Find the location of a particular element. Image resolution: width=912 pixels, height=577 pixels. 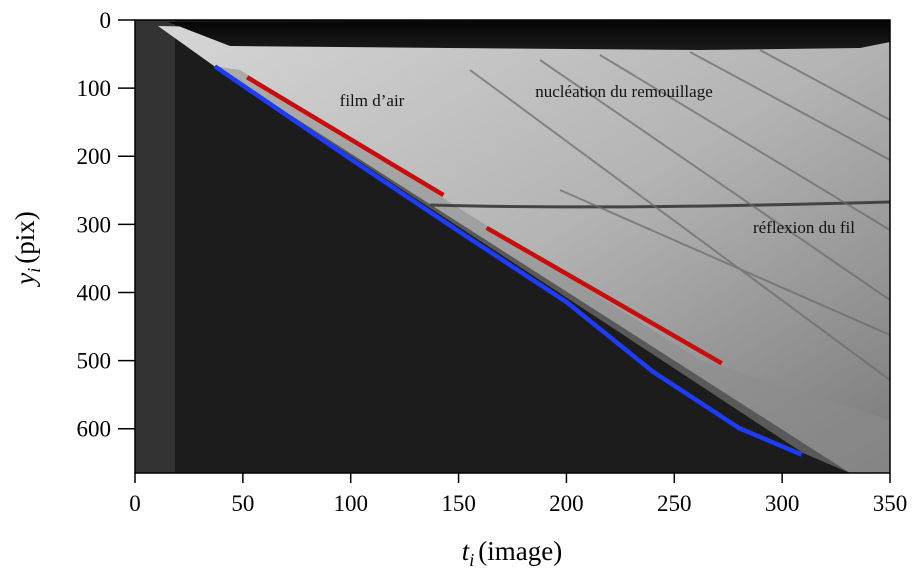

annotation: film d’air is located at coordinates (372, 100).